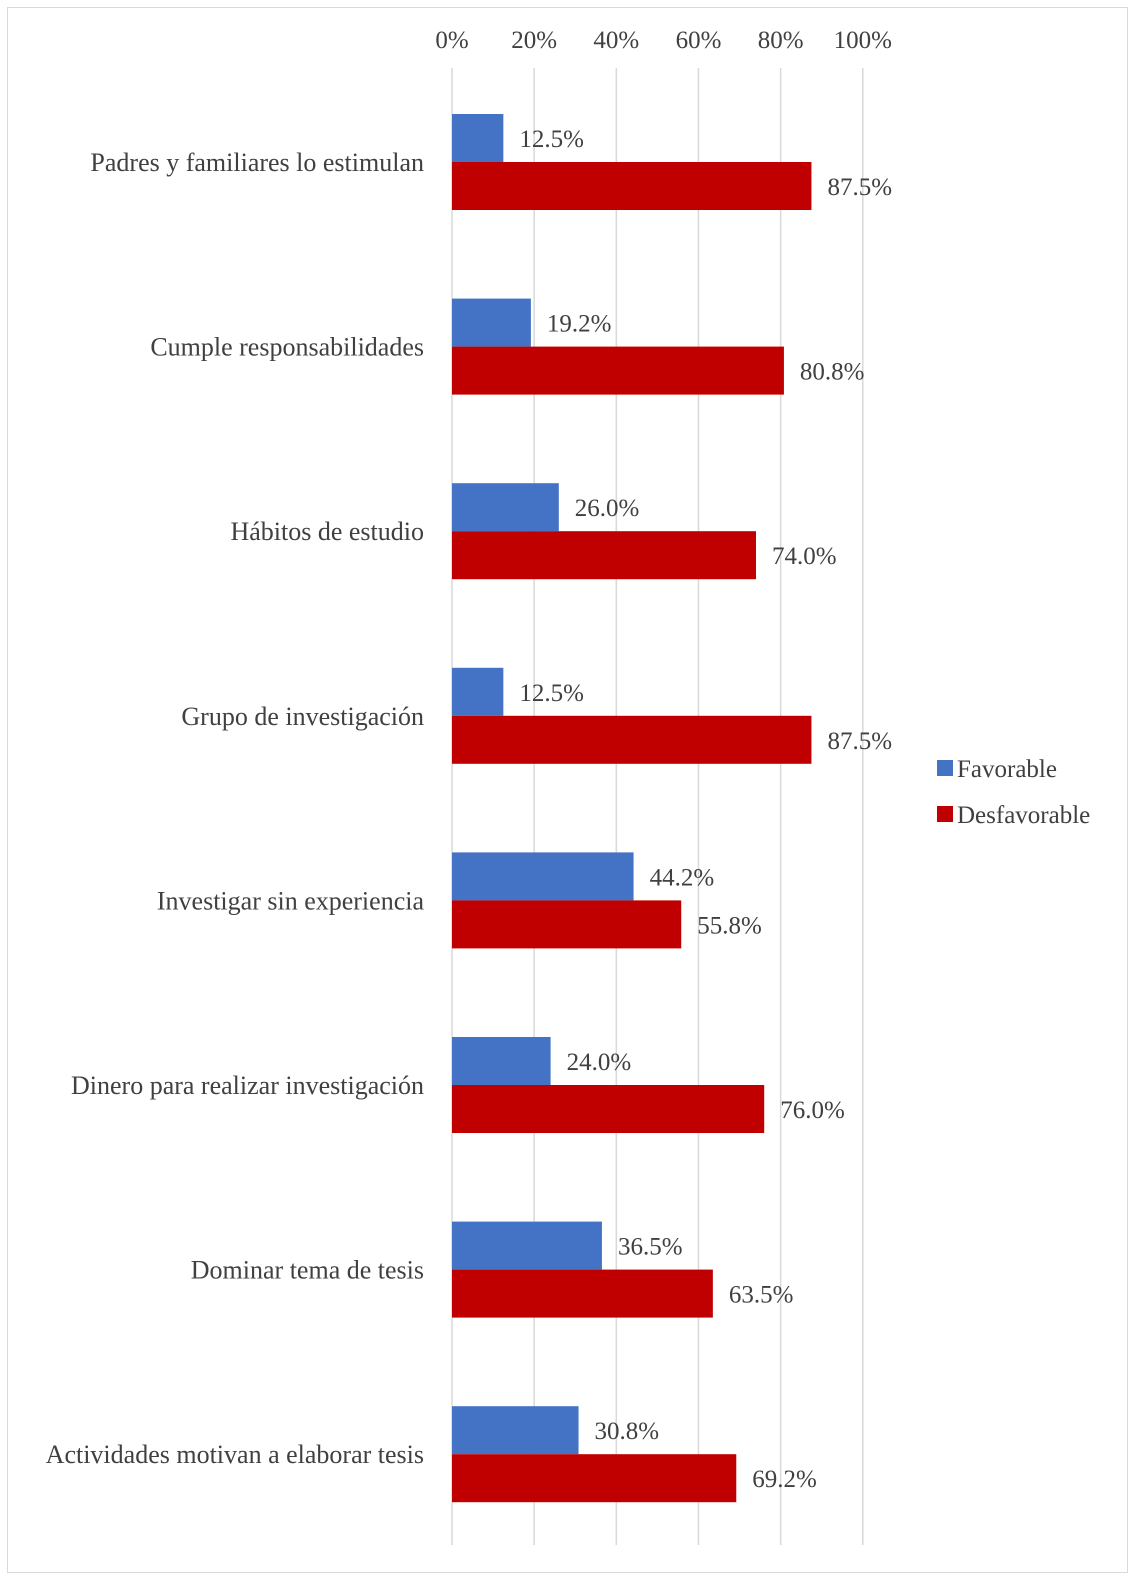 The width and height of the screenshot is (1137, 1581). I want to click on category-label-dominar-tema-de-tesis: Dominar tema de tesis, so click(307, 1270).